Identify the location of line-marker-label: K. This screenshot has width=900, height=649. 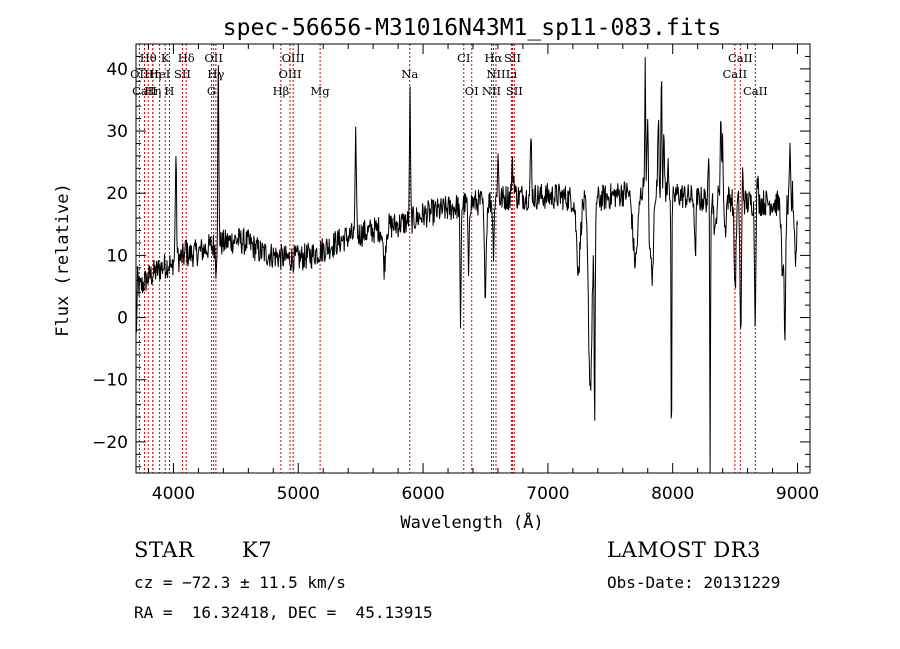
(165, 58).